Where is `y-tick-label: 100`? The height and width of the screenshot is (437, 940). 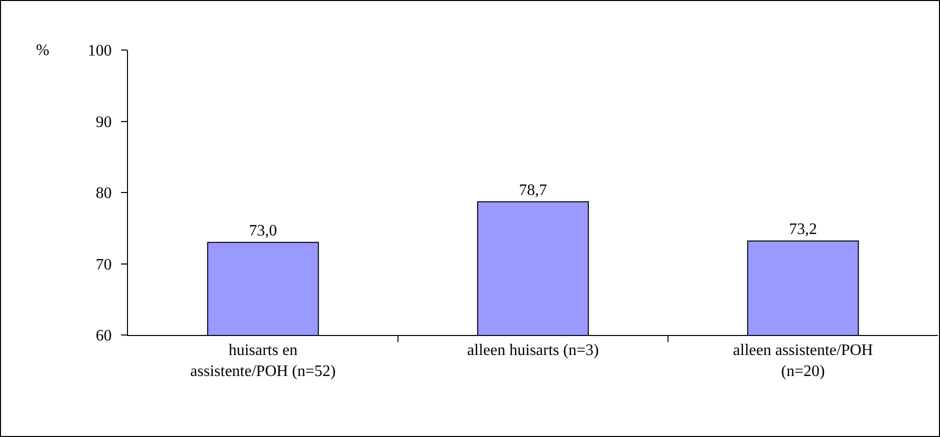 y-tick-label: 100 is located at coordinates (100, 51).